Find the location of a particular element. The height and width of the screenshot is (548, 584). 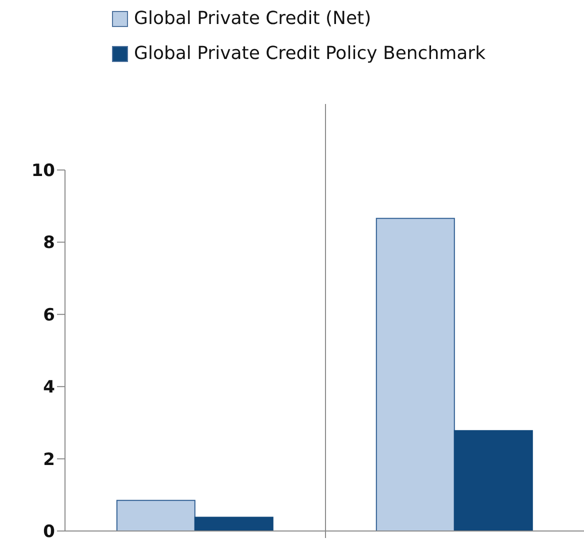

legend-label: Global Private Credit Policy Benchmark is located at coordinates (310, 53).